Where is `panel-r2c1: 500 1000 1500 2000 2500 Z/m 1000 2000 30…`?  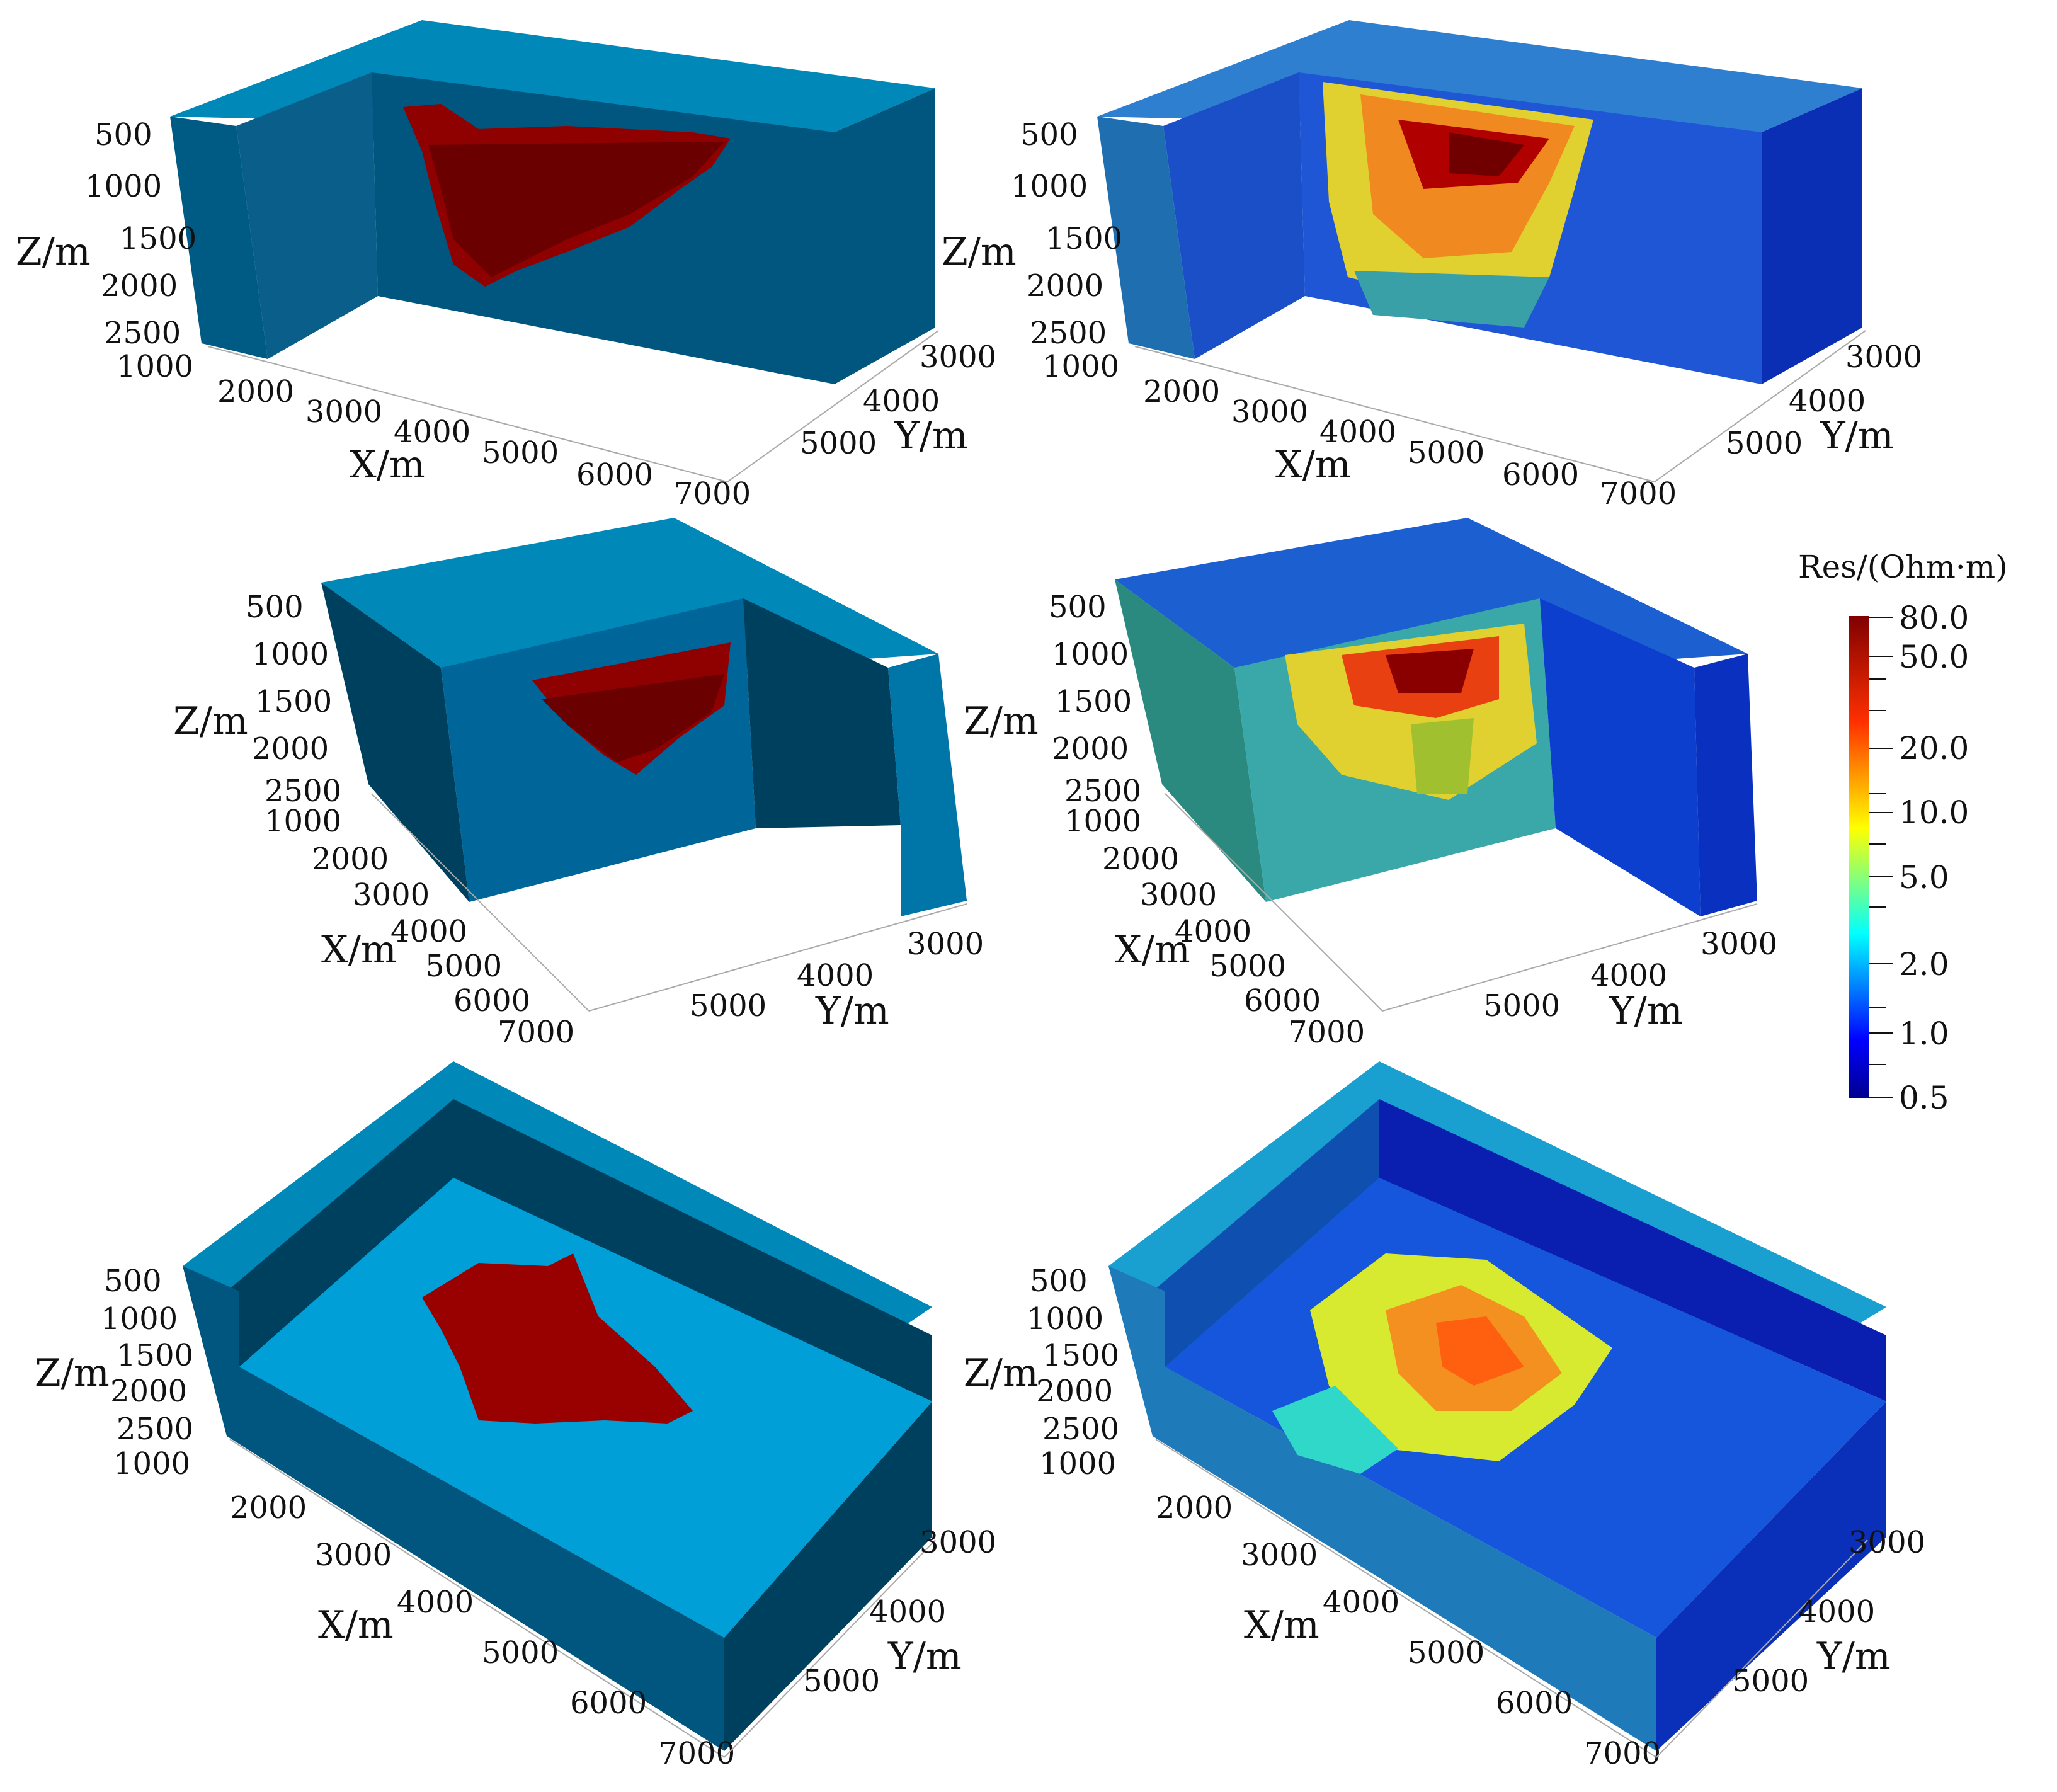
panel-r2c1: 500 1000 1500 2000 2500 Z/m 1000 2000 30… is located at coordinates (578, 784).